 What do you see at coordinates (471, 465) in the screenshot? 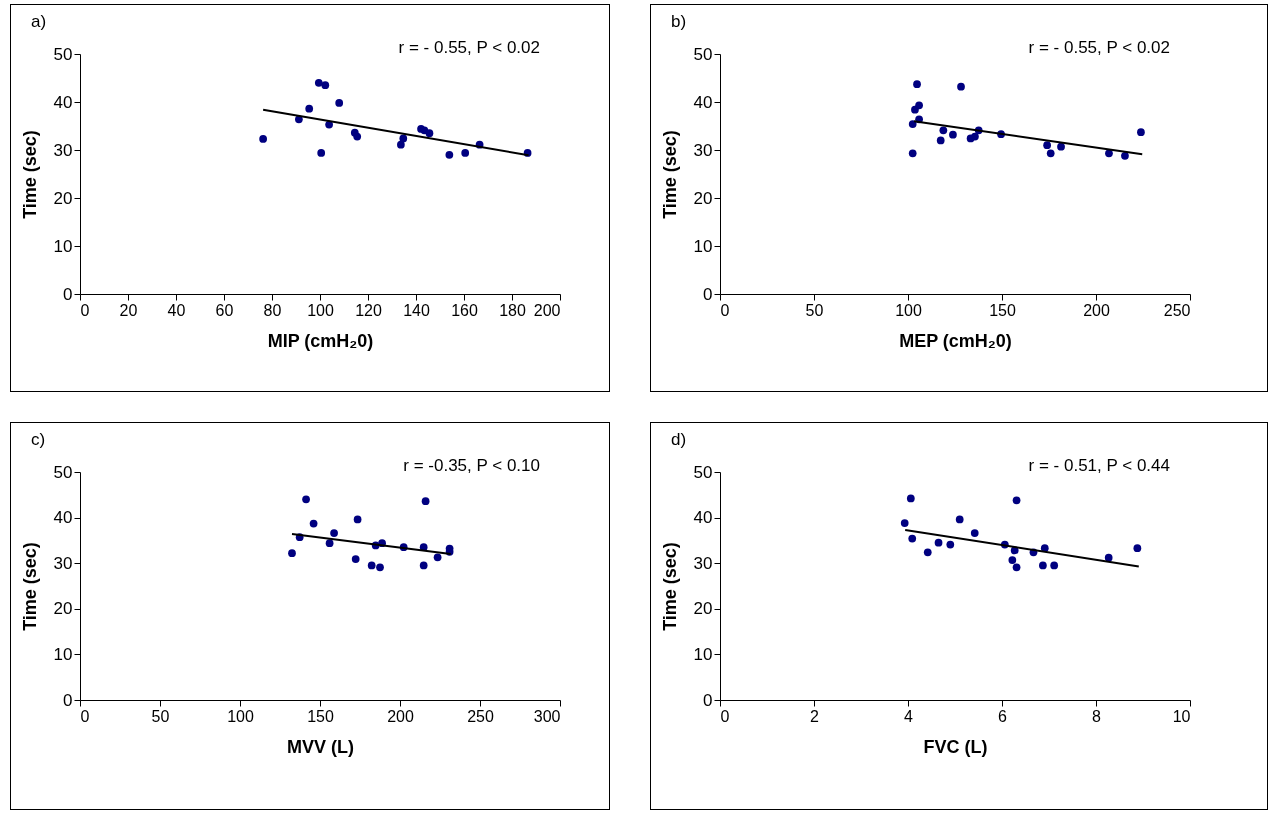
I see `annotation: r = -0.35, P < 0.10` at bounding box center [471, 465].